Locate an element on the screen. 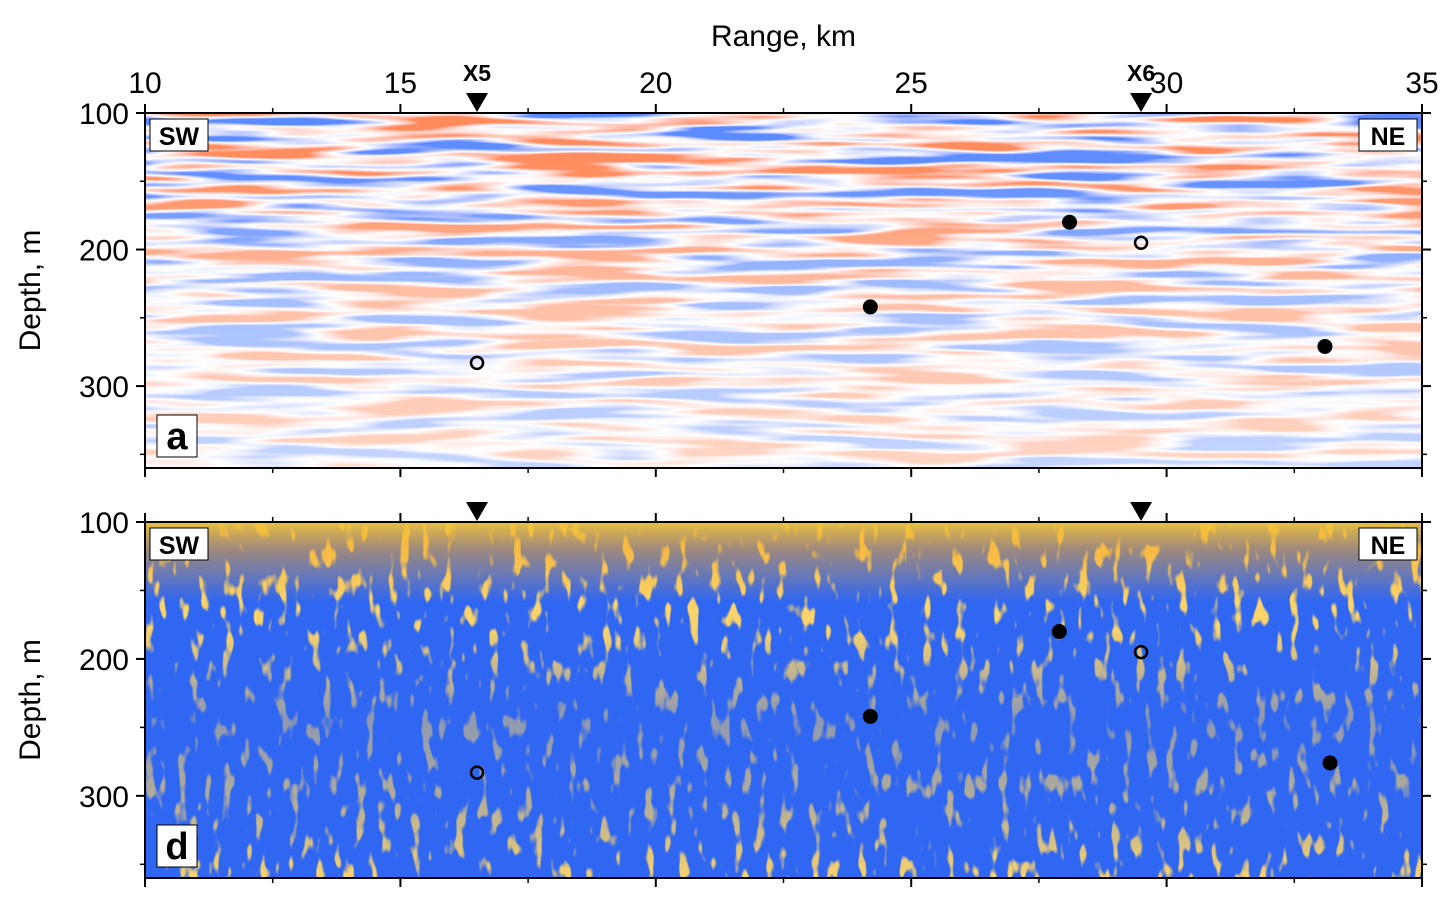  panel-a-y-axis-label: Depth, m is located at coordinates (30, 291).